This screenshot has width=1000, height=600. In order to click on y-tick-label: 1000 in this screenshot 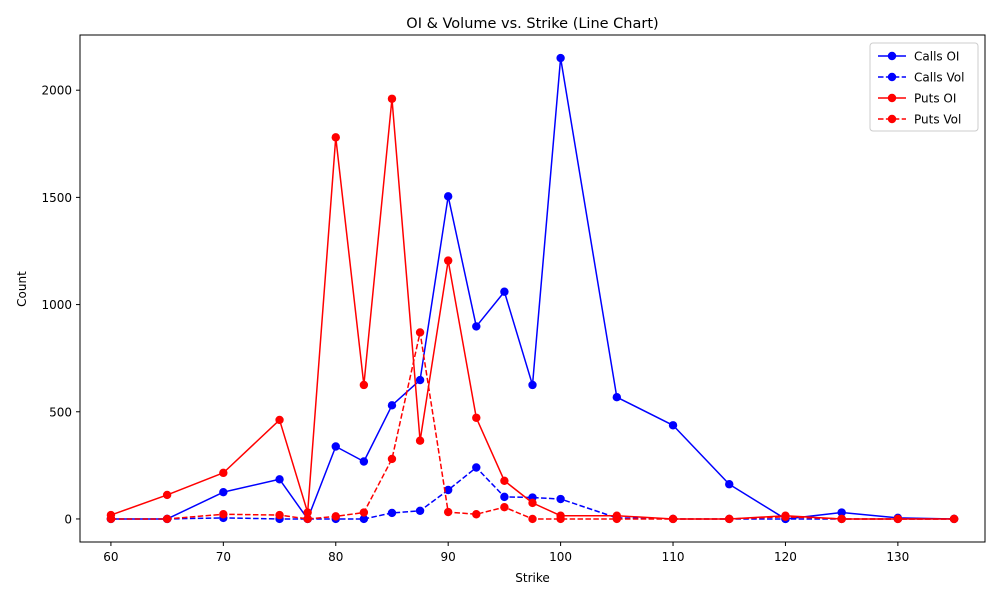, I will do `click(56, 305)`.